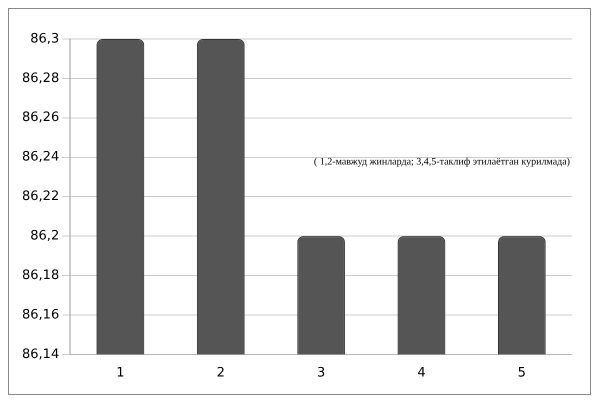 The height and width of the screenshot is (403, 599). What do you see at coordinates (45, 236) in the screenshot?
I see `y-tick-label: 86,2` at bounding box center [45, 236].